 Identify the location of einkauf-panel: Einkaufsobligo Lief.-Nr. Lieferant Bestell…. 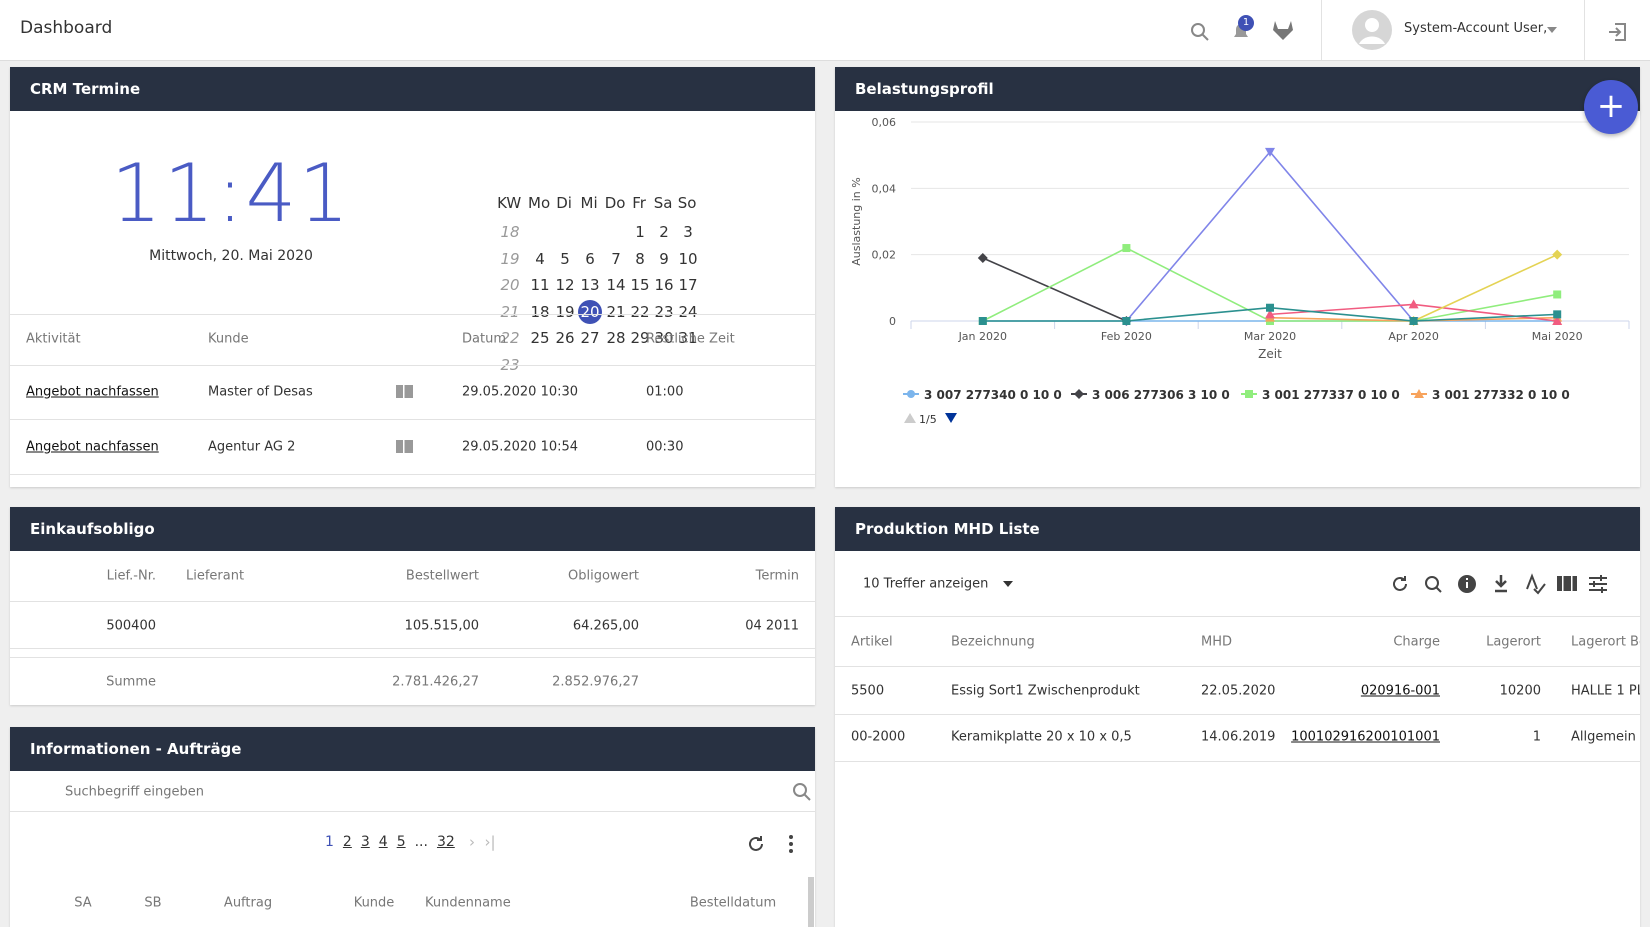
(412, 606).